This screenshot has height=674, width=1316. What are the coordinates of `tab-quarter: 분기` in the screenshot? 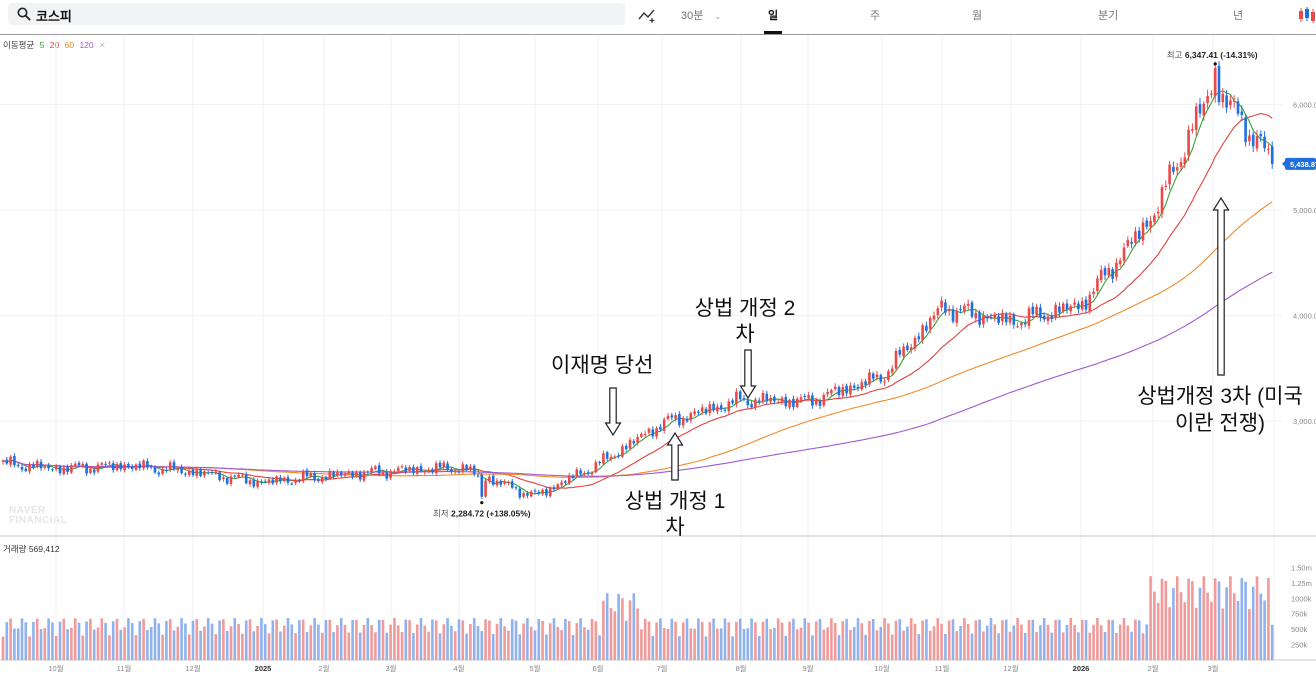 It's located at (1108, 16).